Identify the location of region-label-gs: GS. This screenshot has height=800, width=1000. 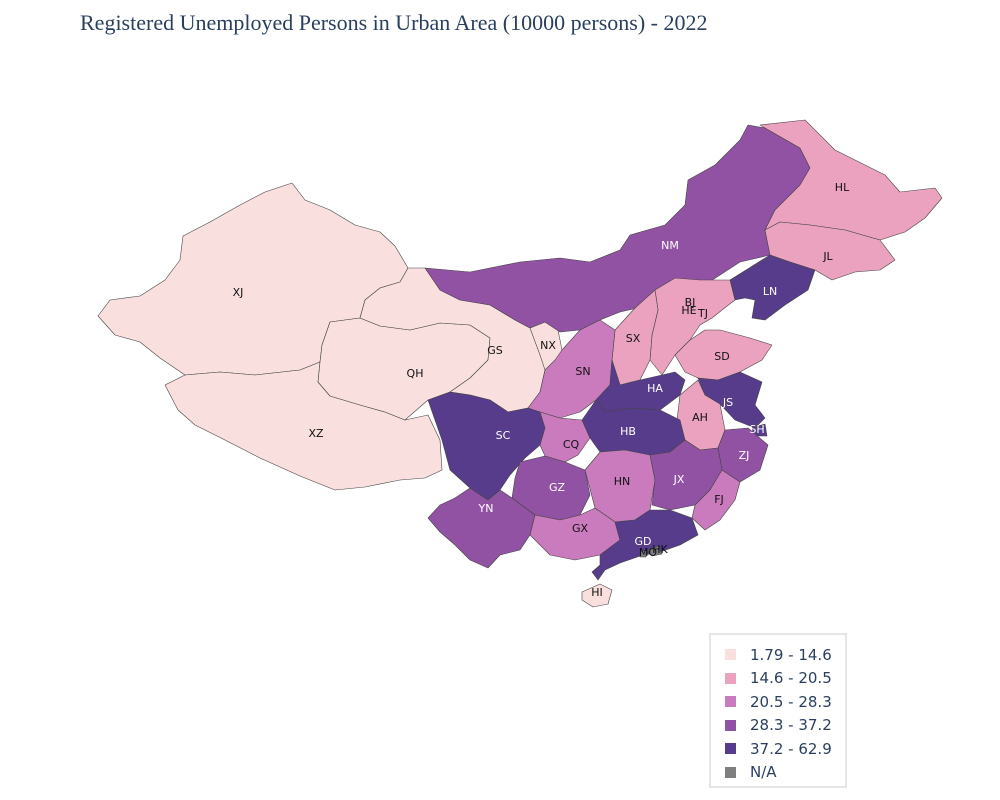
(495, 350).